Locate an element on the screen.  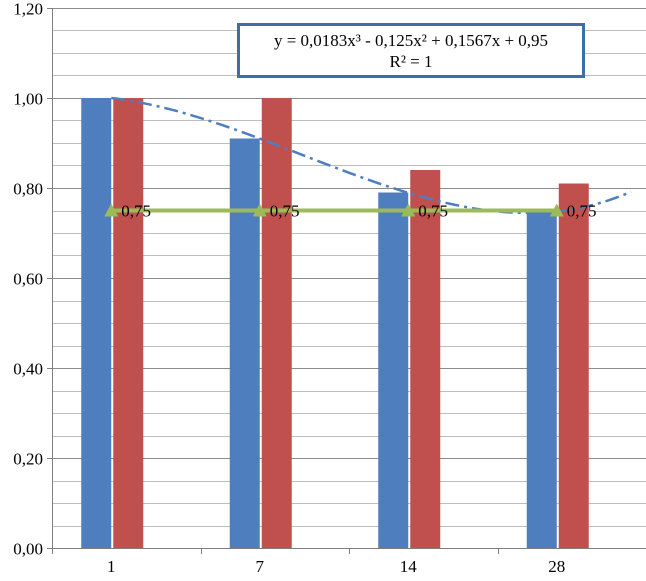
y-tick-label: 1,00 is located at coordinates (28, 99).